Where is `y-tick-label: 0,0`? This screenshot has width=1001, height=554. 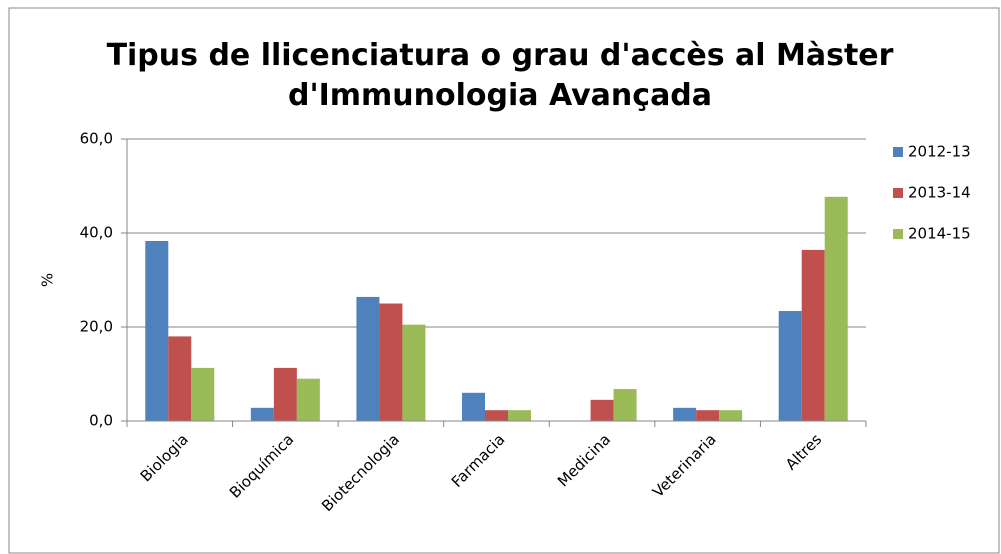 y-tick-label: 0,0 is located at coordinates (101, 421).